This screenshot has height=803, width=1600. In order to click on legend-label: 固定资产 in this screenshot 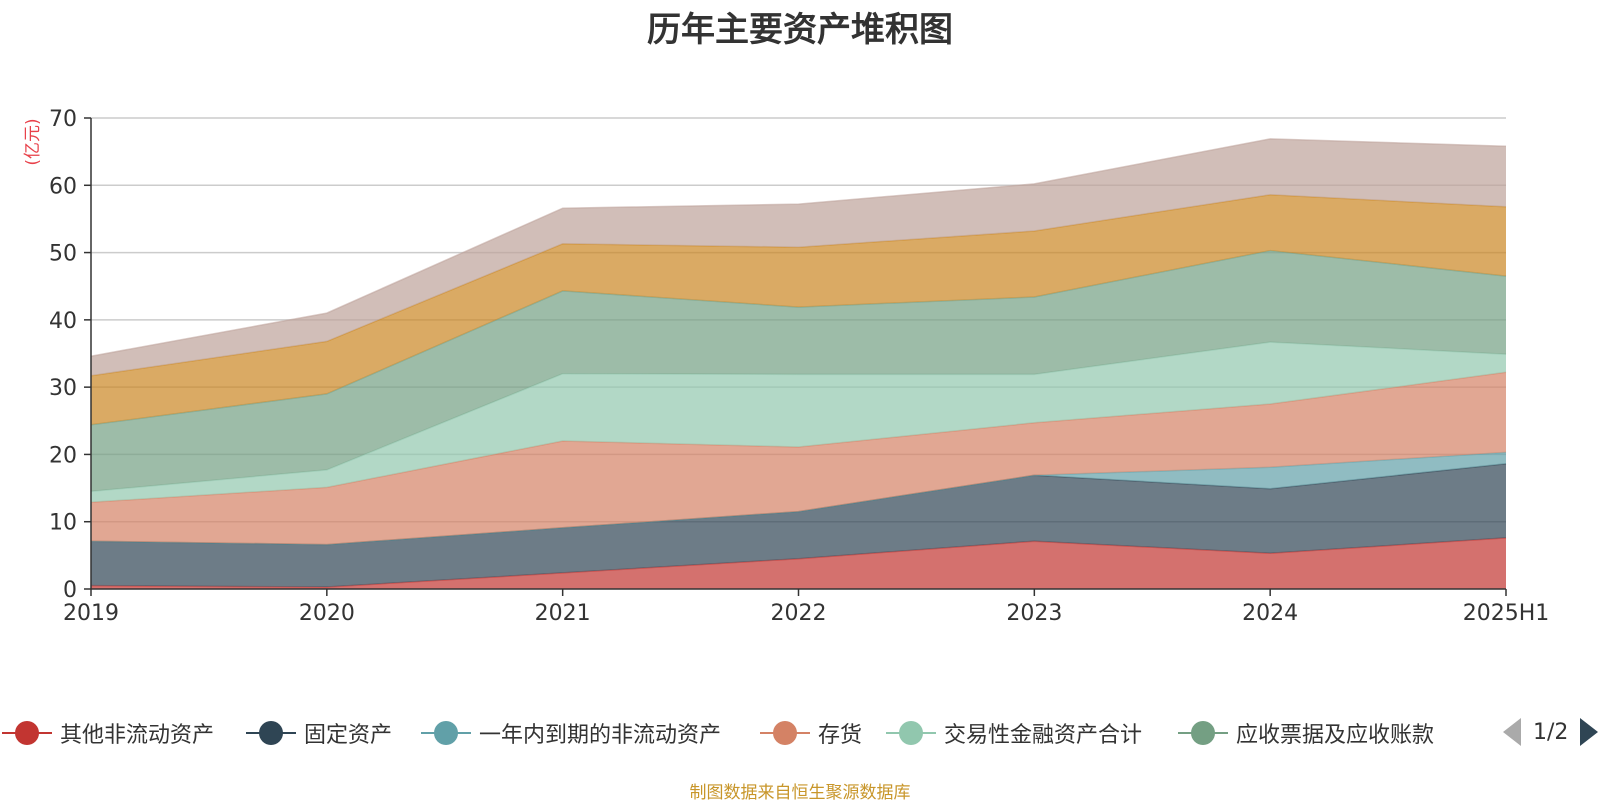, I will do `click(348, 735)`.